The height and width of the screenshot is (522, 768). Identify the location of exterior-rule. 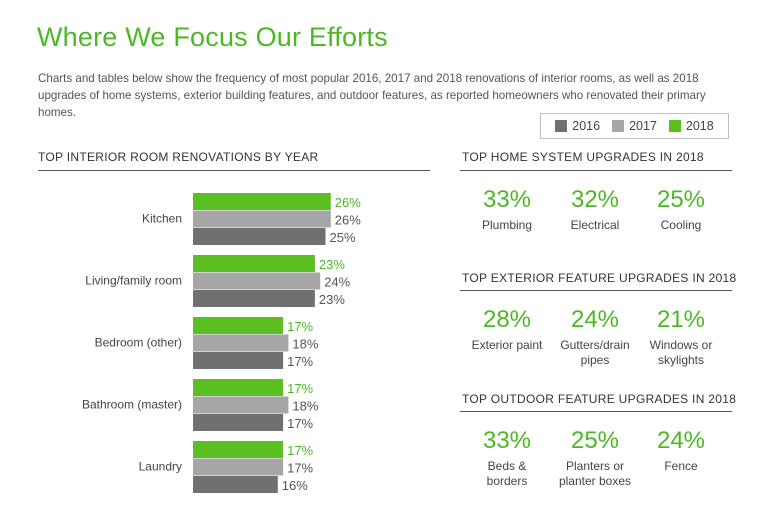
(596, 290).